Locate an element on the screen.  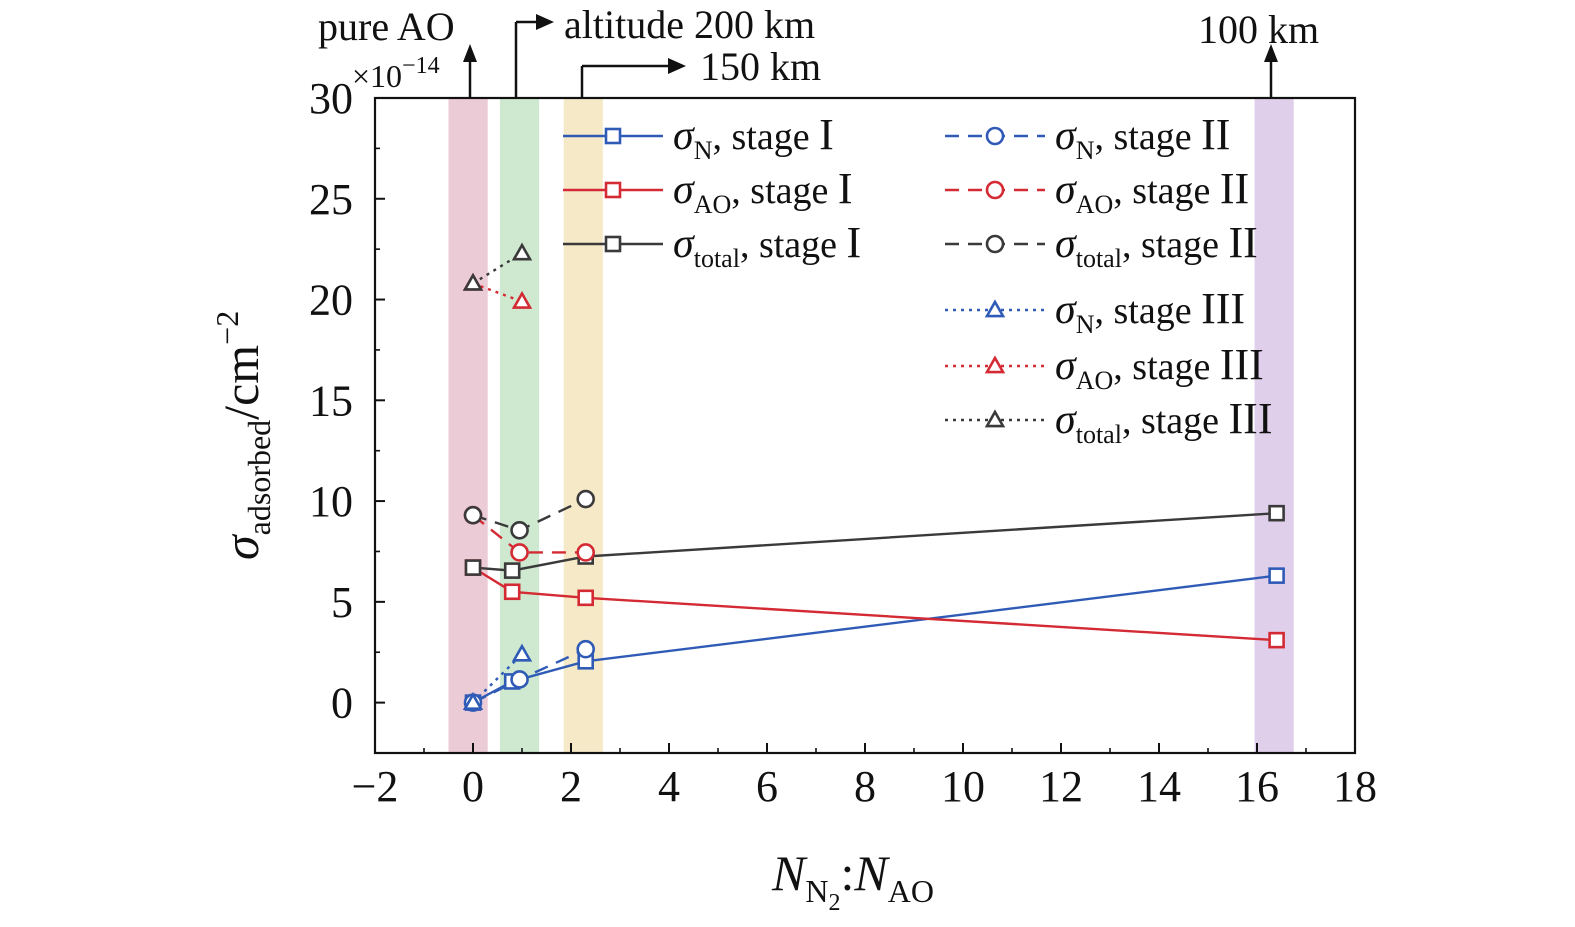
x-axis-label: NN2:NAO is located at coordinates (852, 880).